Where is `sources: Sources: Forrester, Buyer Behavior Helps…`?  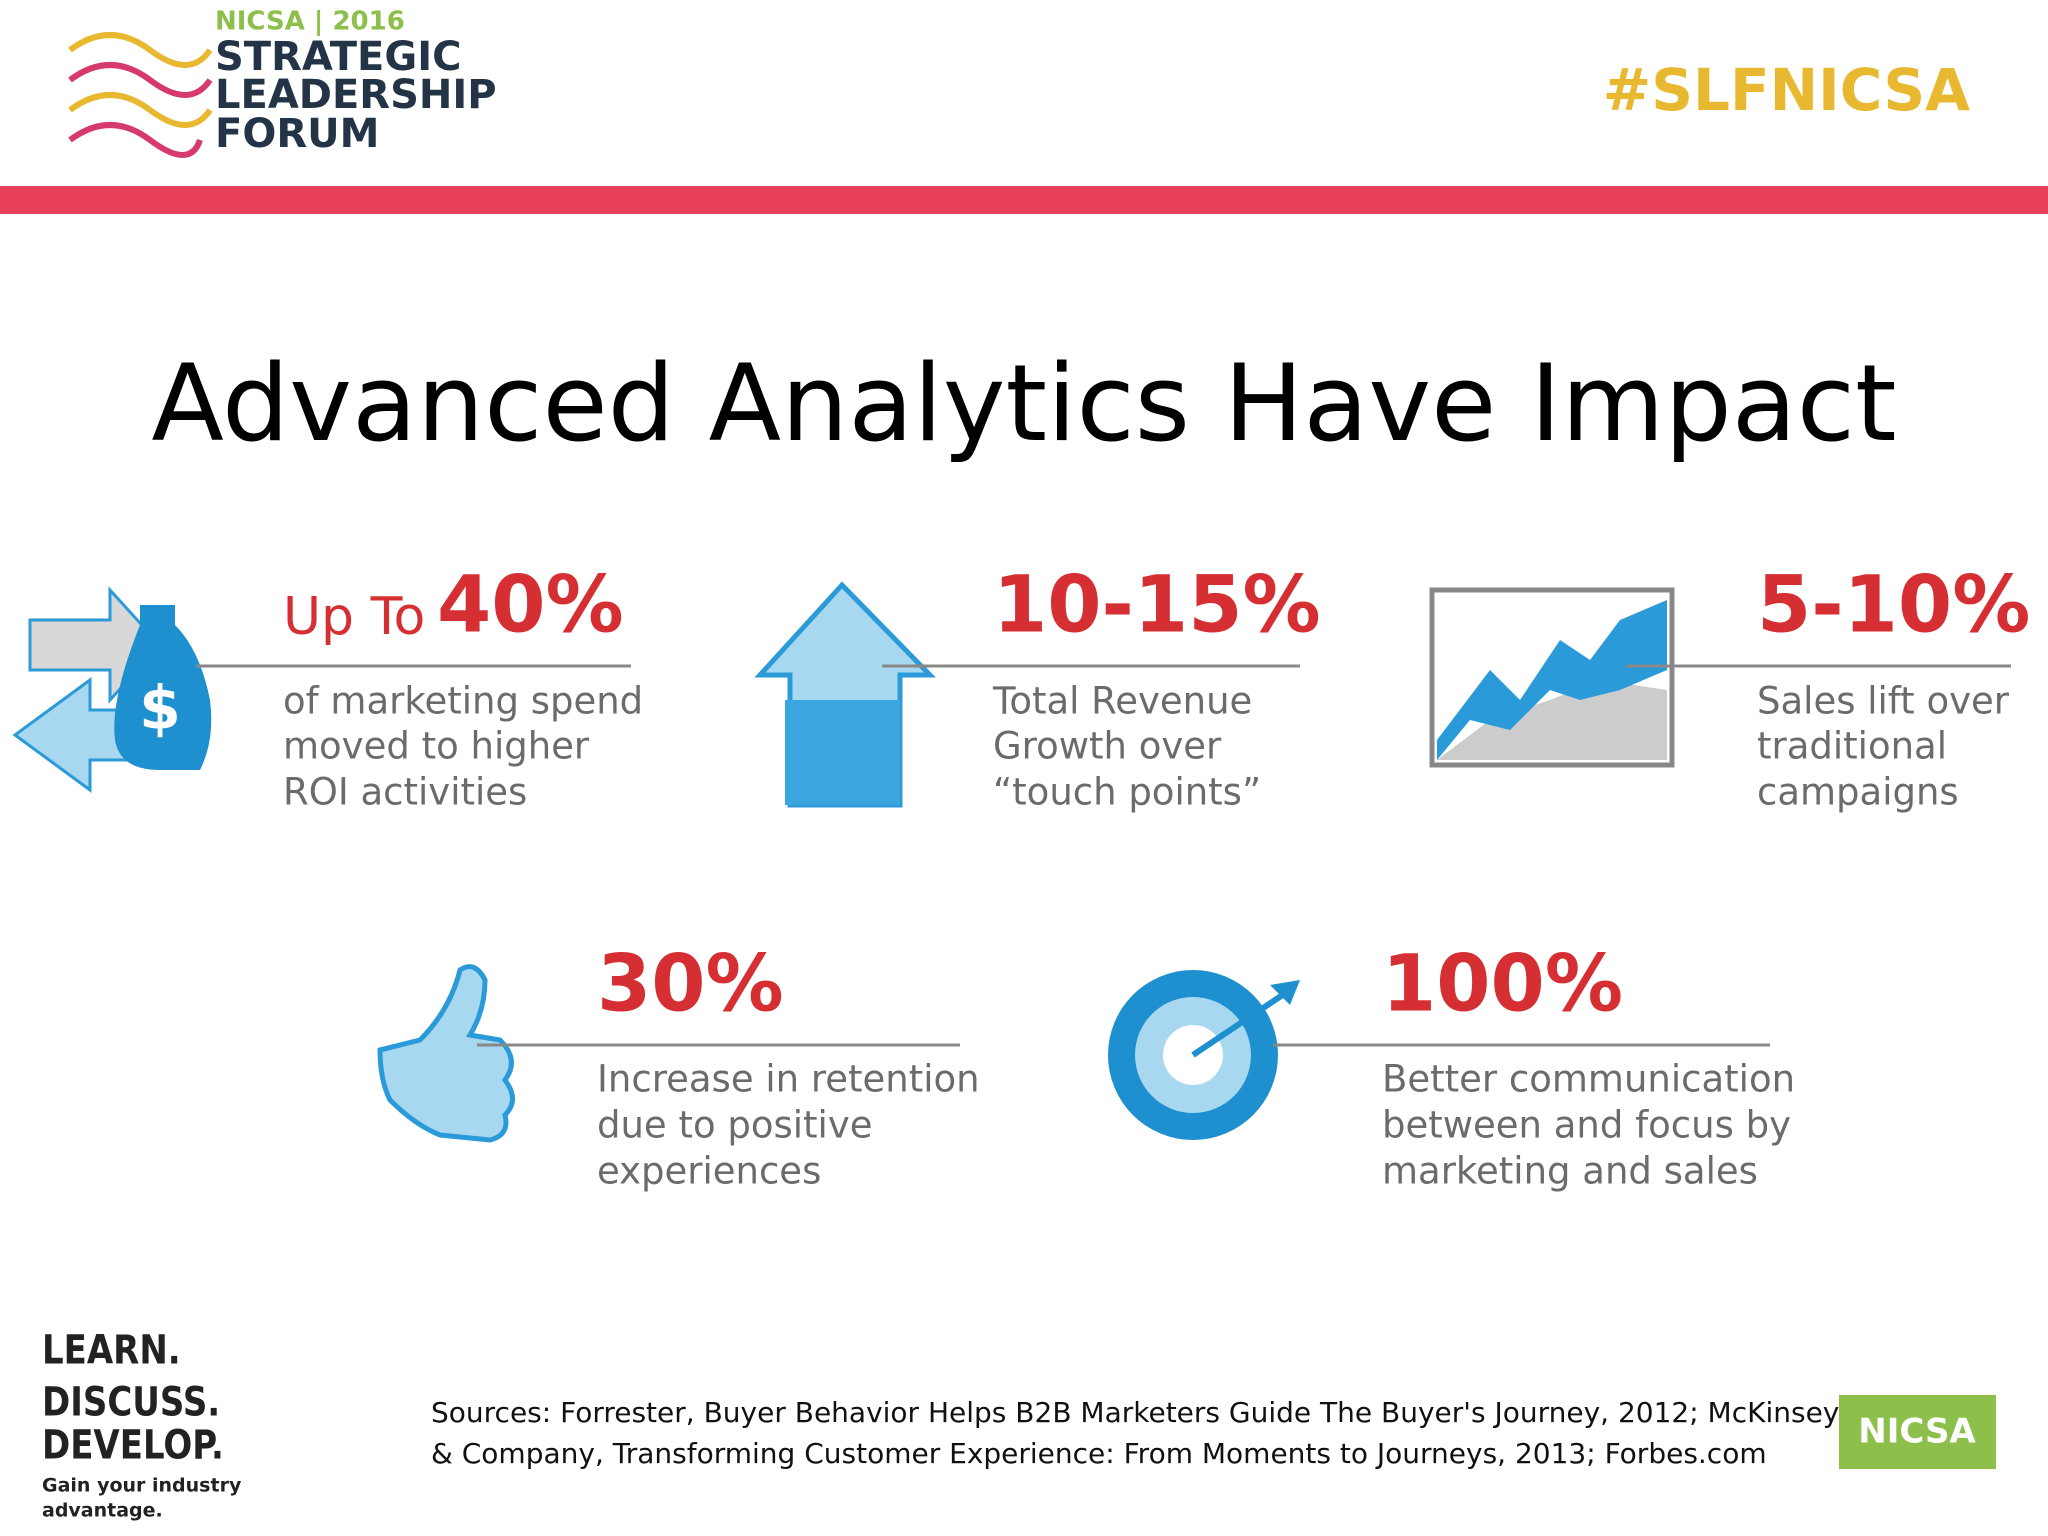
sources: Sources: Forrester, Buyer Behavior Helps… is located at coordinates (1135, 1412).